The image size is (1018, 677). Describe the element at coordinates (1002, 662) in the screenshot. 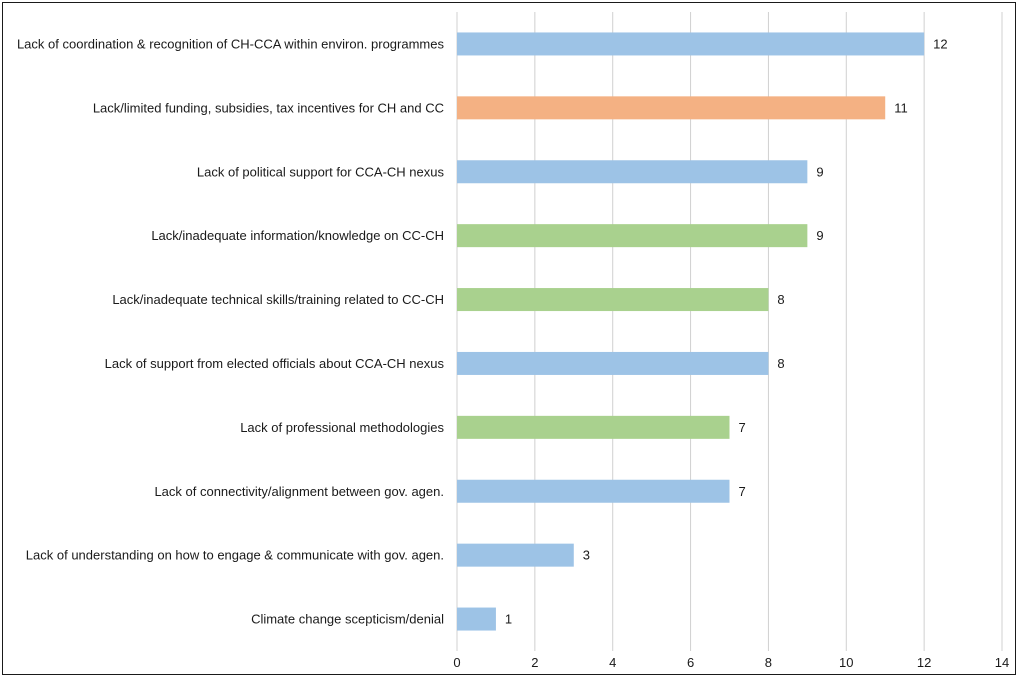

I see `x-tick-label: 14` at that location.